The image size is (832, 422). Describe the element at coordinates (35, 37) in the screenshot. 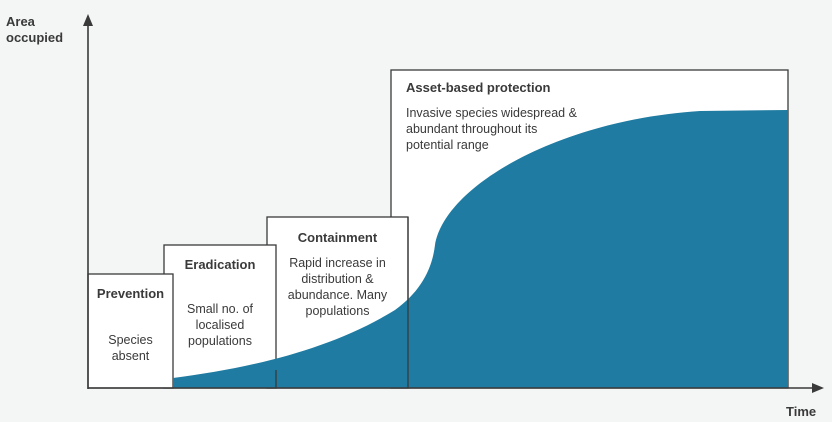

I see `y-axis-label-line2: occupied` at that location.